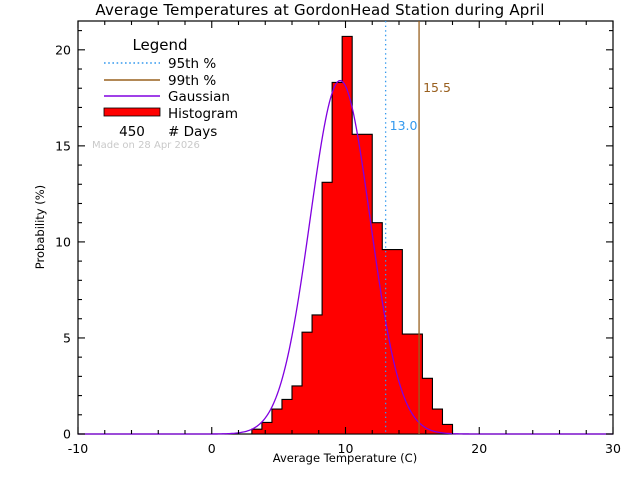 This screenshot has height=480, width=640. Describe the element at coordinates (404, 125) in the screenshot. I see `vline-label-p95: 13.0` at that location.